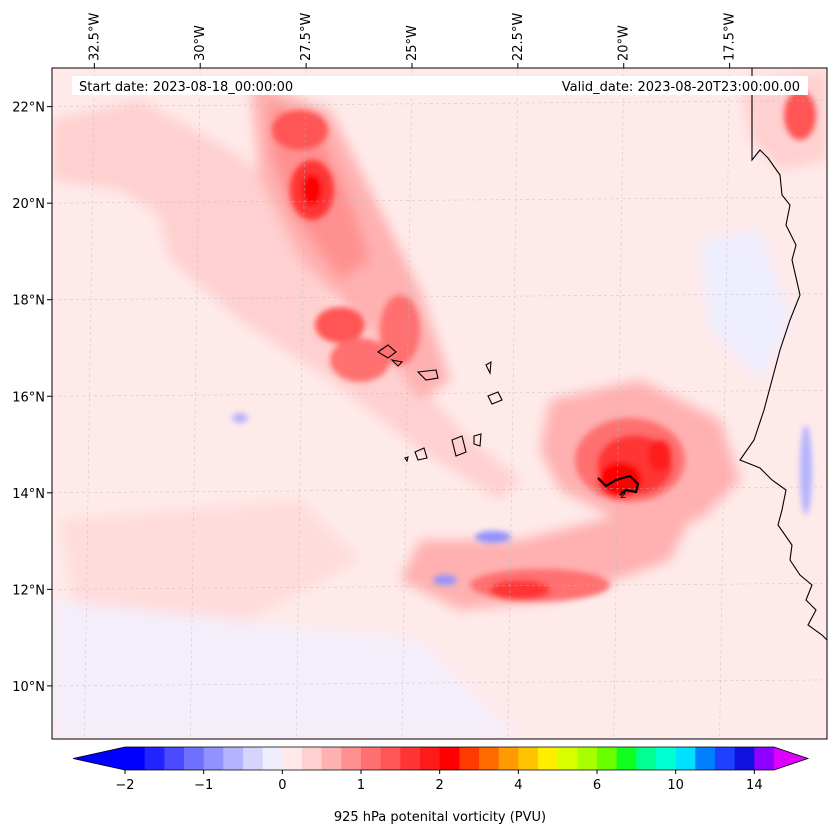 This screenshot has height=836, width=837. What do you see at coordinates (440, 785) in the screenshot?
I see `colorbar-tick-label: 2` at bounding box center [440, 785].